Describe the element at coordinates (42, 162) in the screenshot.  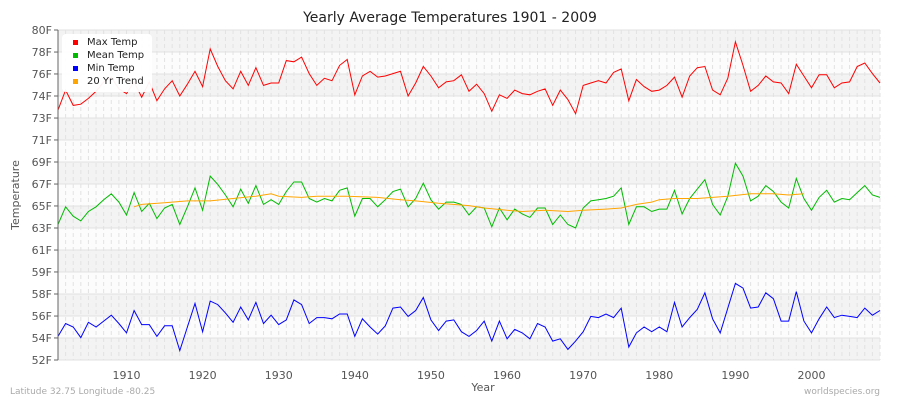
I see `y-tick-label: 69F` at that location.